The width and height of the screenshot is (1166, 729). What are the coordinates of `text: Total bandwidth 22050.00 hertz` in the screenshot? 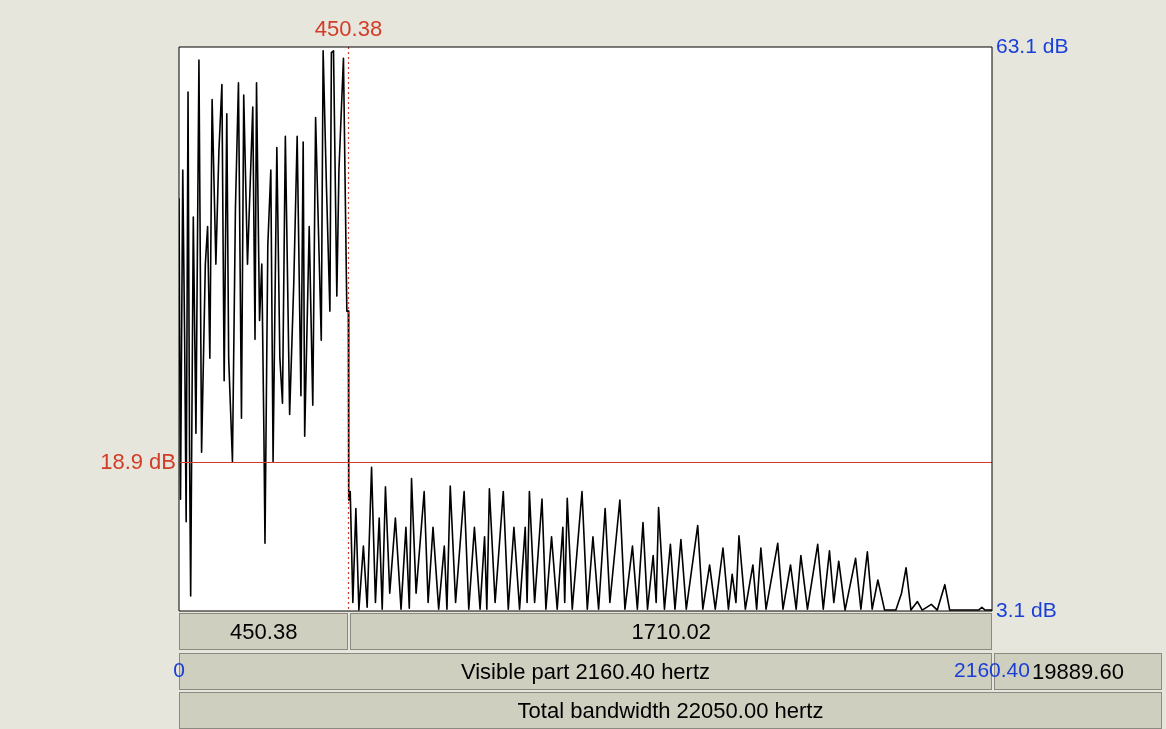 It's located at (670, 710).